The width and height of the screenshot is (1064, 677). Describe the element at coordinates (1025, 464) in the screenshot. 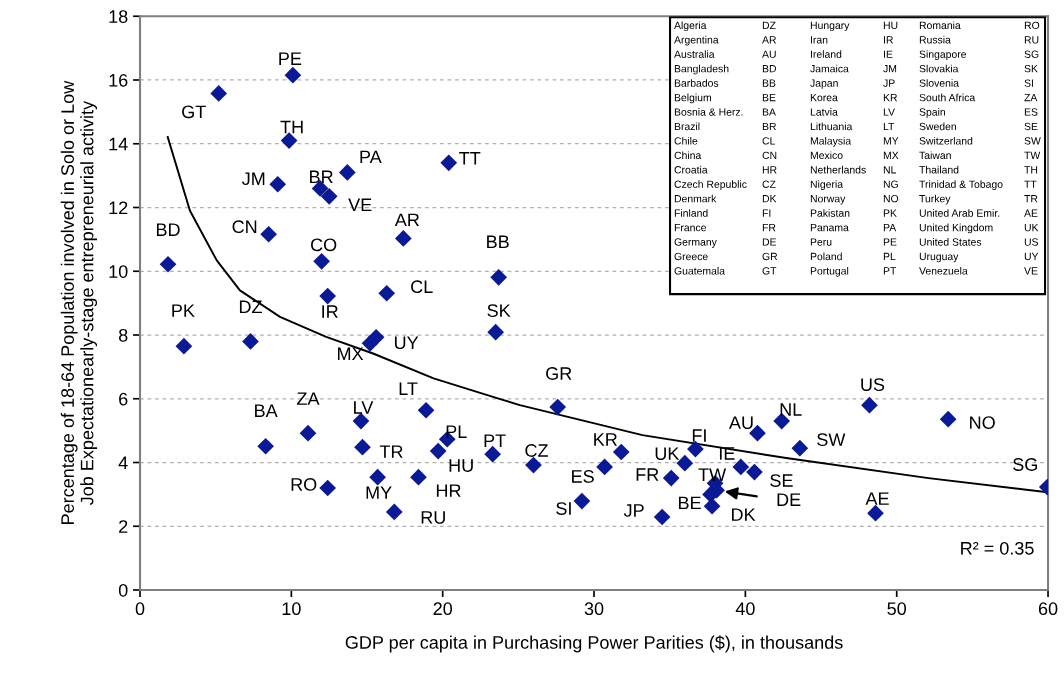

I see `series-label: SG` at that location.